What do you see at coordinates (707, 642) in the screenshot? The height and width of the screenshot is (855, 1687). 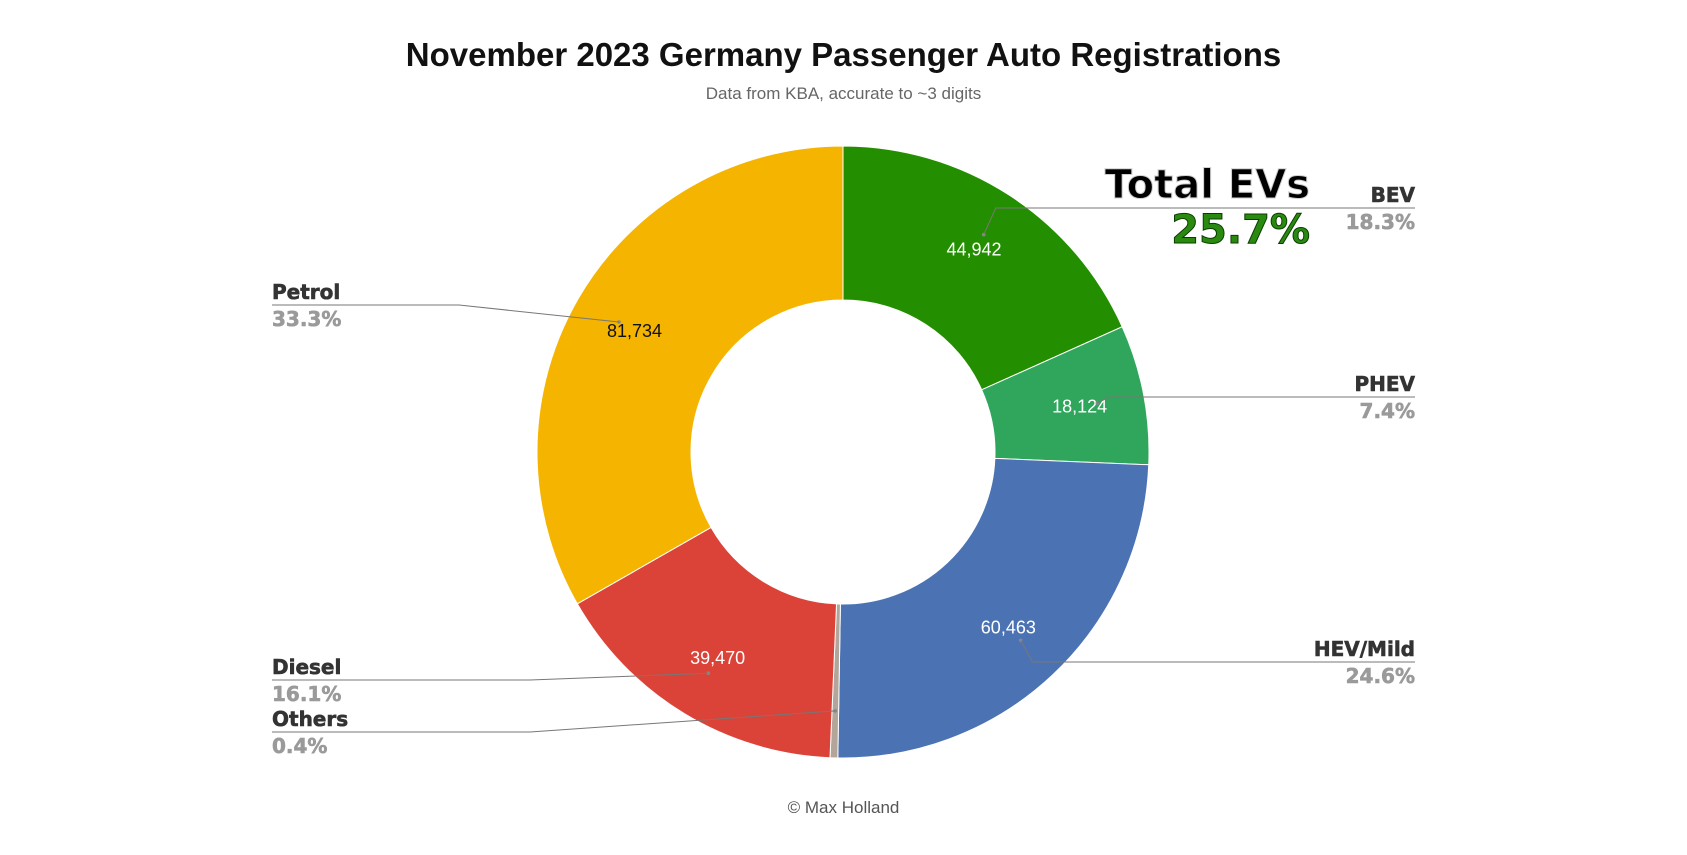 I see `slice-diesel` at bounding box center [707, 642].